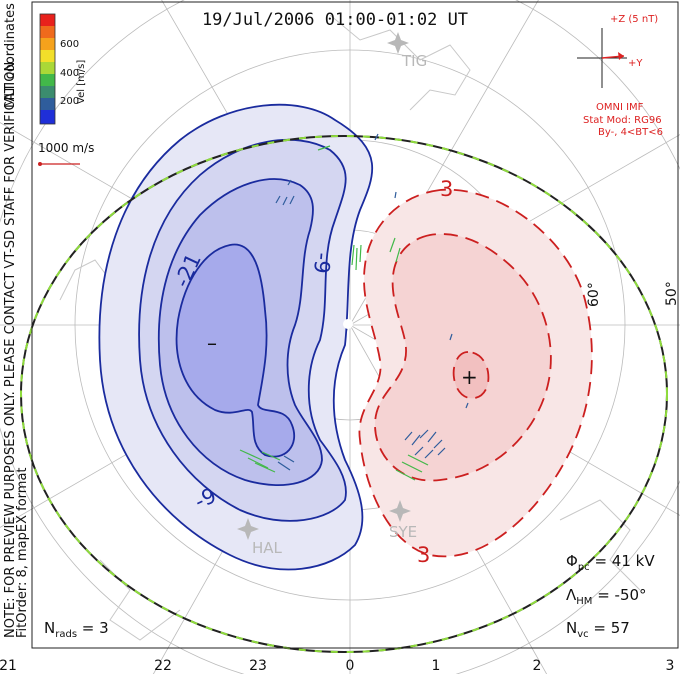 The height and width of the screenshot is (674, 680). Describe the element at coordinates (620, 107) in the screenshot. I see `imf-source: OMNI IMF` at that location.